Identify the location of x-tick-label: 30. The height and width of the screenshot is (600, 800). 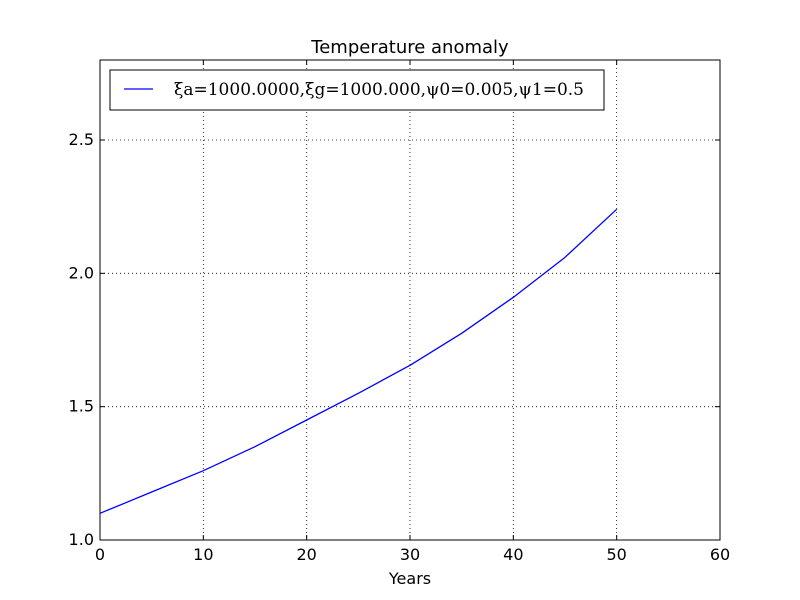
(410, 554).